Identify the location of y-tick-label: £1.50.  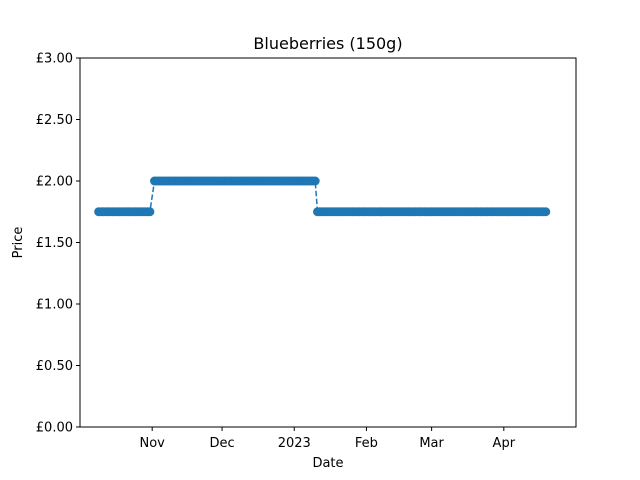
(54, 243).